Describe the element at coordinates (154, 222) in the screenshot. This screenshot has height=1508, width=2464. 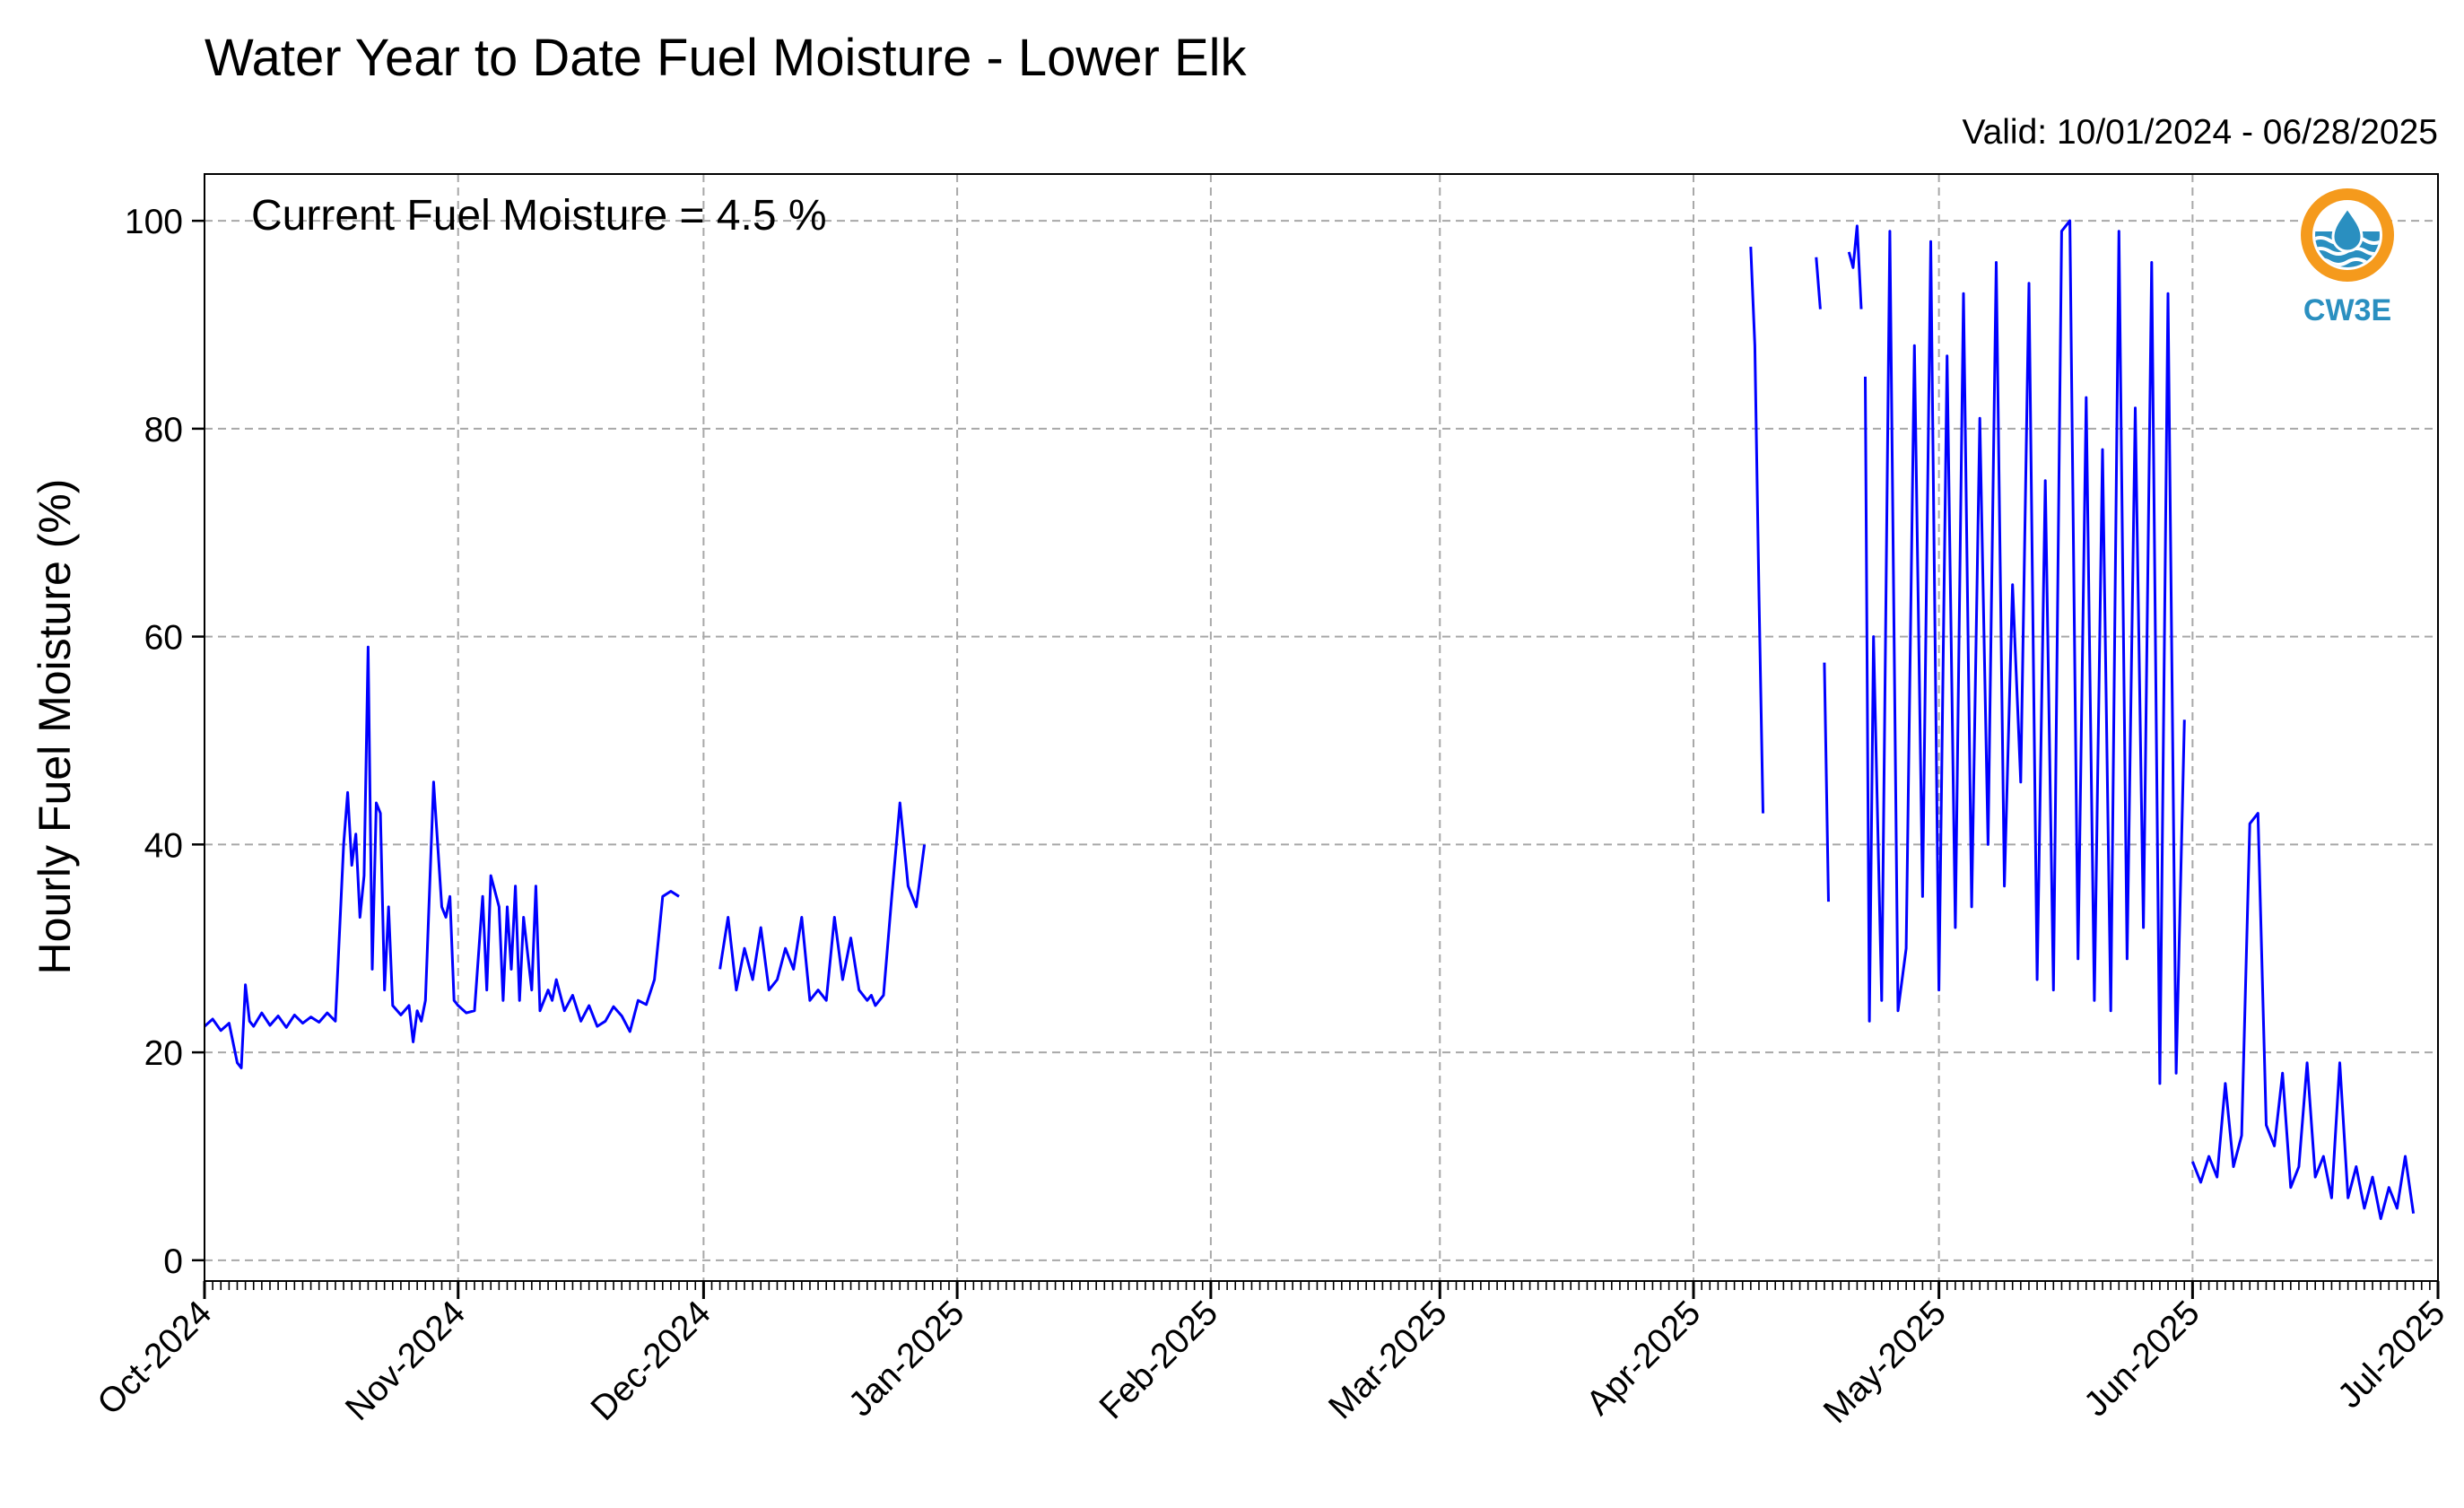
I see `y-tick-label: 100` at that location.